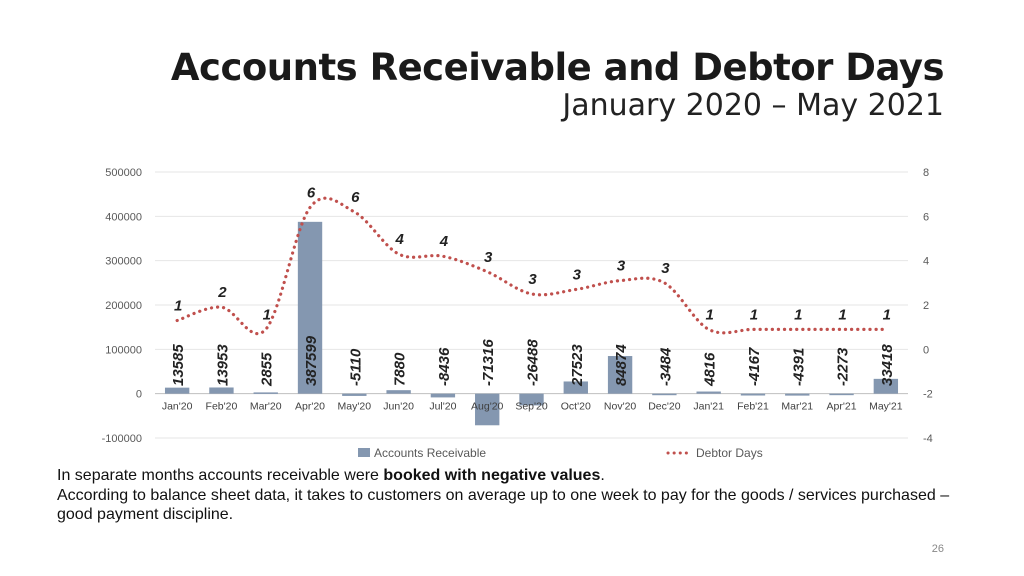 The width and height of the screenshot is (1024, 576). I want to click on ar-bar-value-label: 33418, so click(887, 365).